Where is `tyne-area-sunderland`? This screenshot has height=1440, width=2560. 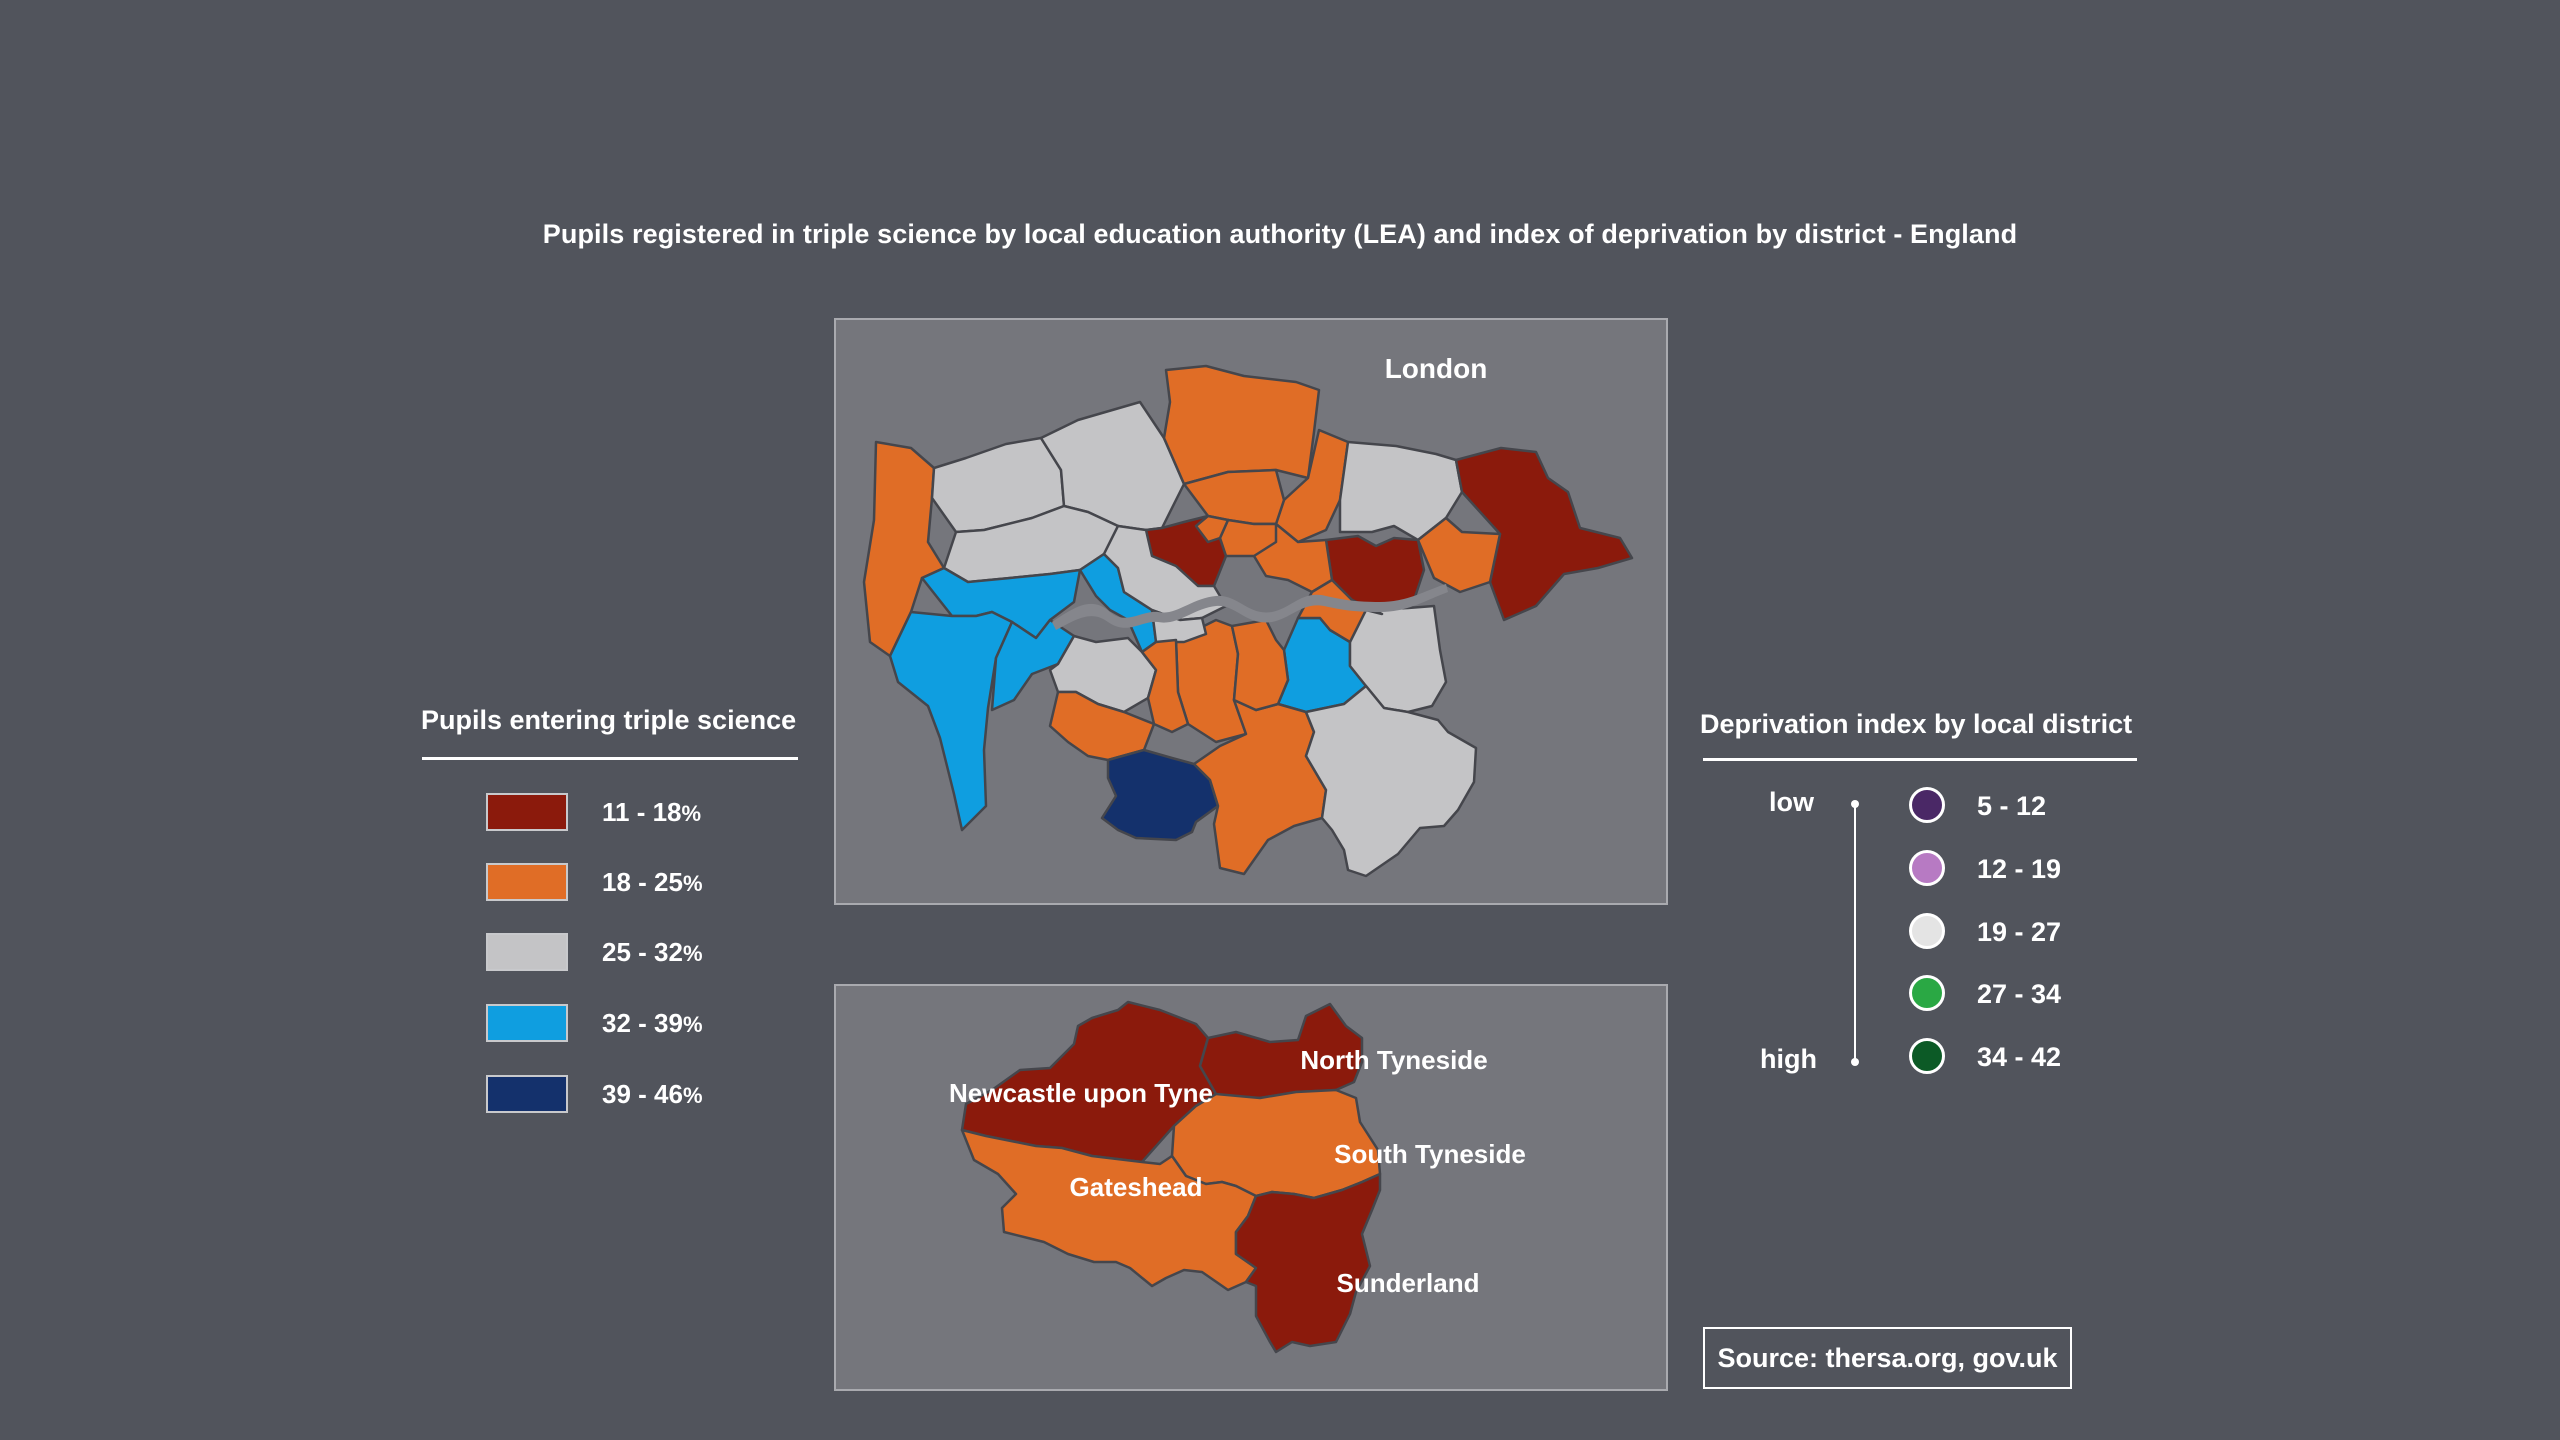 tyne-area-sunderland is located at coordinates (1308, 1263).